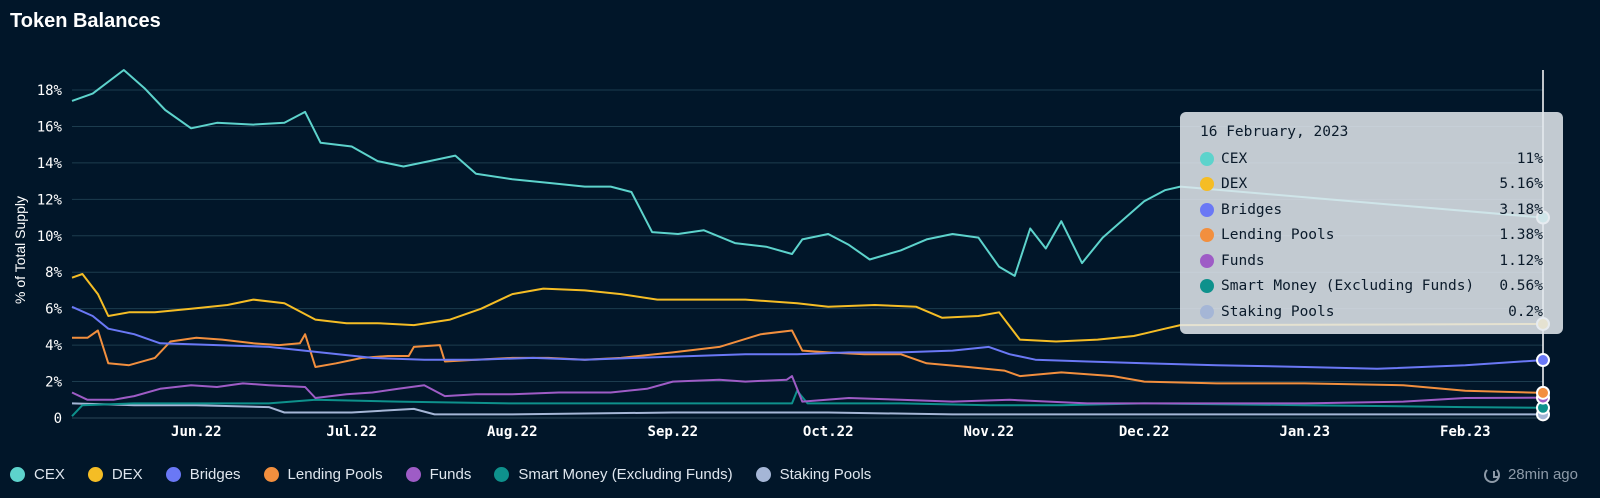 The image size is (1600, 498). I want to click on page-title: Token Balances, so click(85, 21).